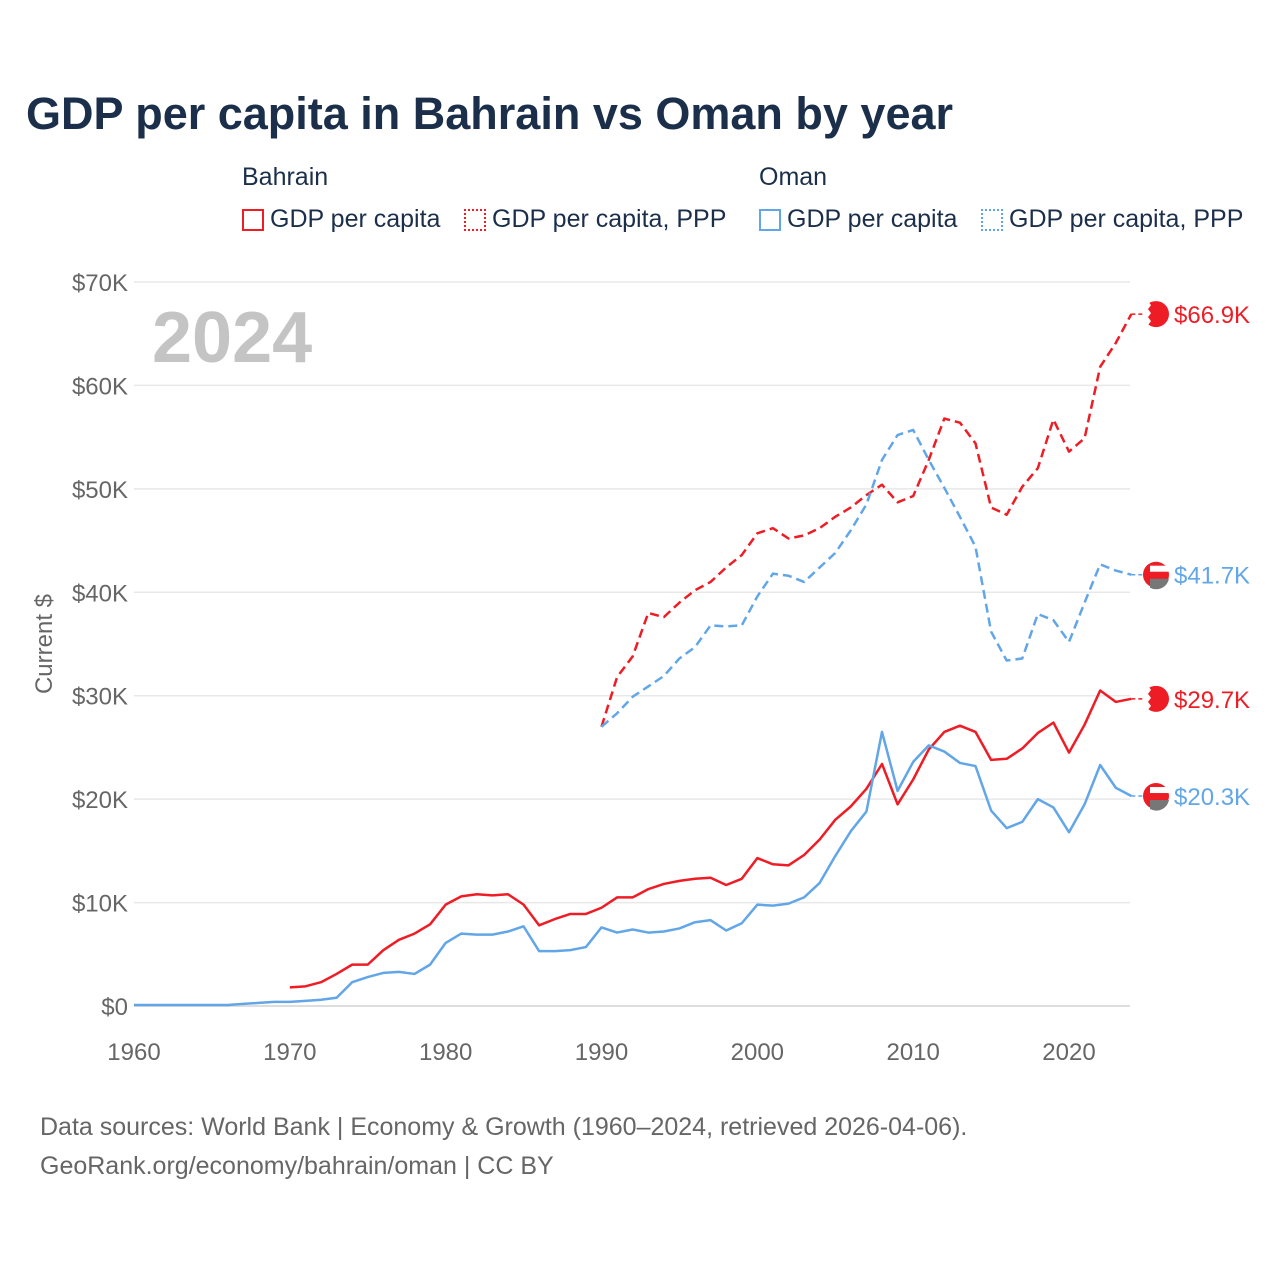  What do you see at coordinates (114, 1007) in the screenshot?
I see `y-tick-label: $0` at bounding box center [114, 1007].